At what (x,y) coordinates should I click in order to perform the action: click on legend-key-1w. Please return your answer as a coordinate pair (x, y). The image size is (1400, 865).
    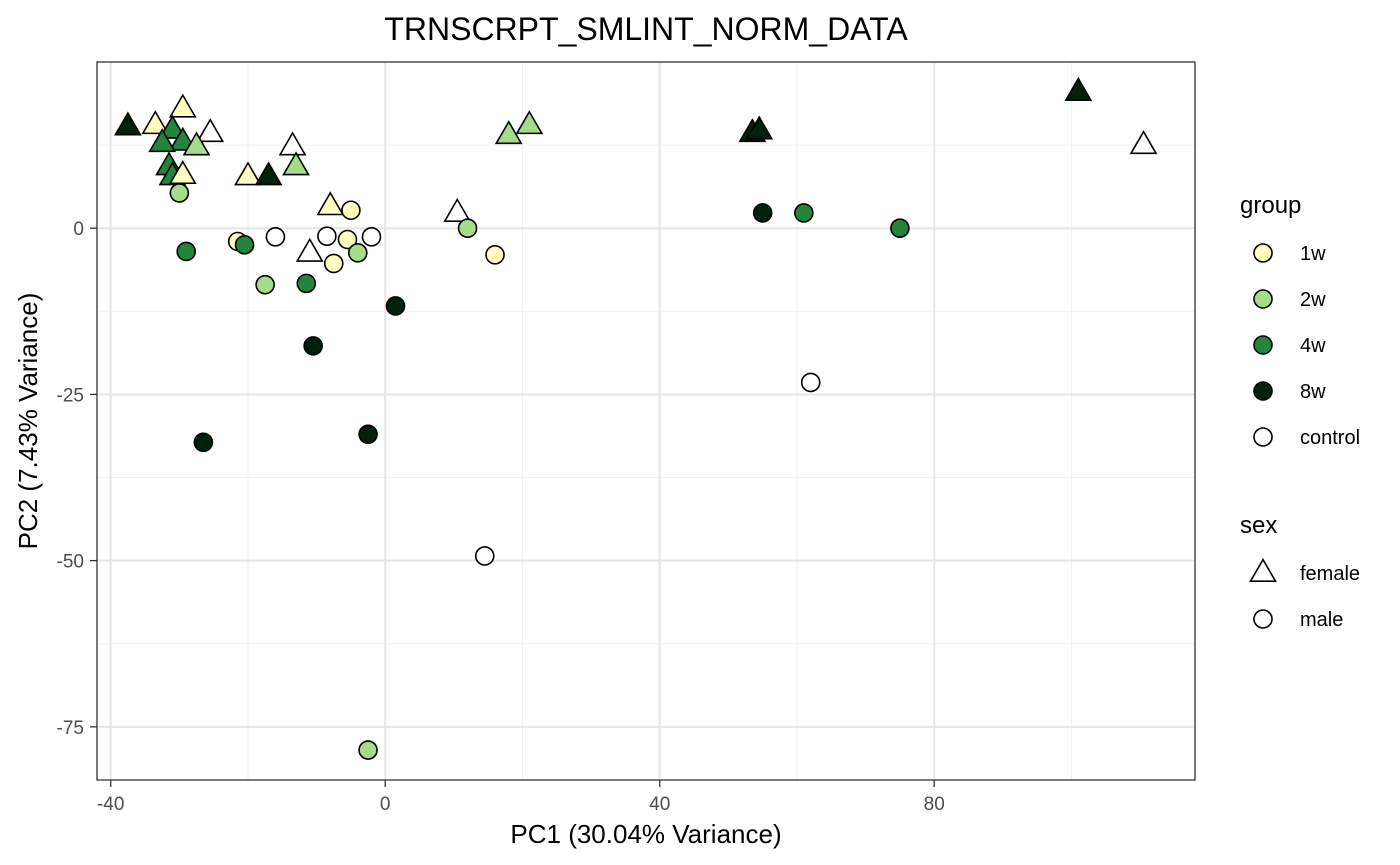
    Looking at the image, I should click on (1263, 253).